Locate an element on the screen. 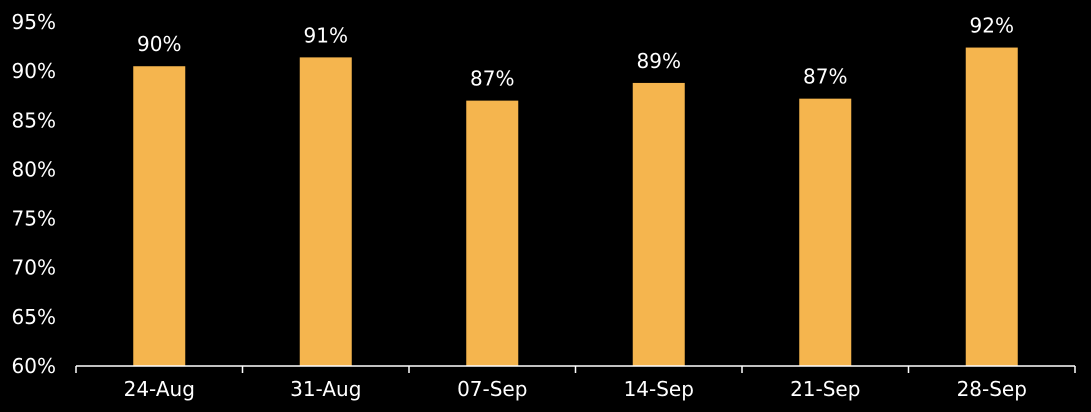 The image size is (1091, 412). x-tick-label: 24-Aug is located at coordinates (159, 389).